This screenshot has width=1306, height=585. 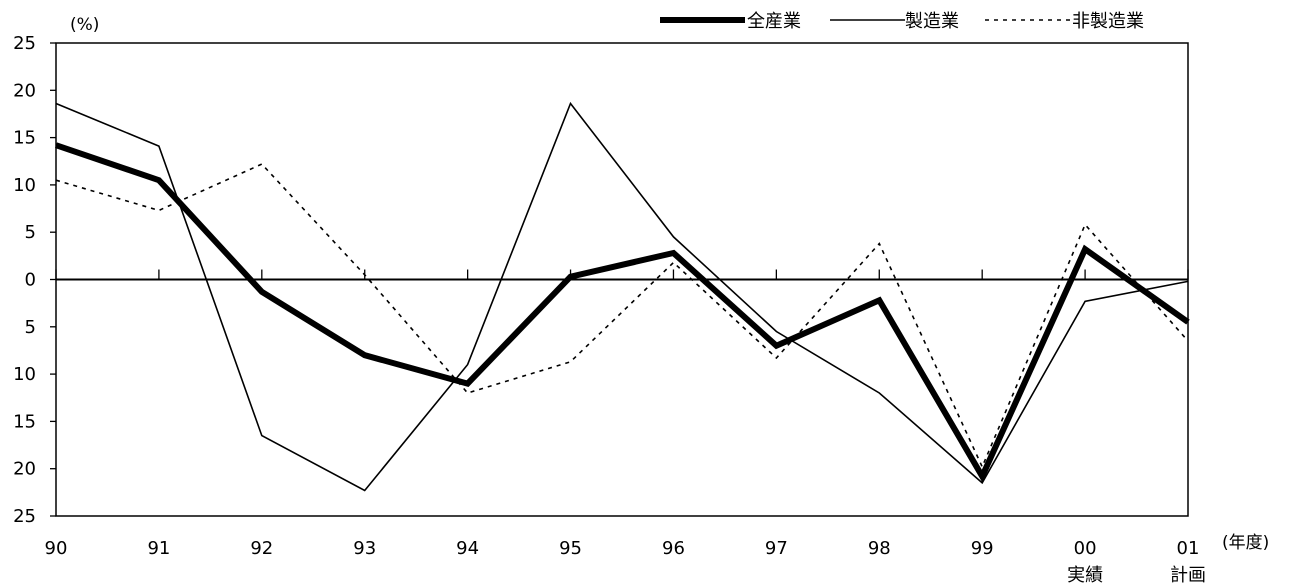 I want to click on x-unit-label: (年度), so click(x=1245, y=543).